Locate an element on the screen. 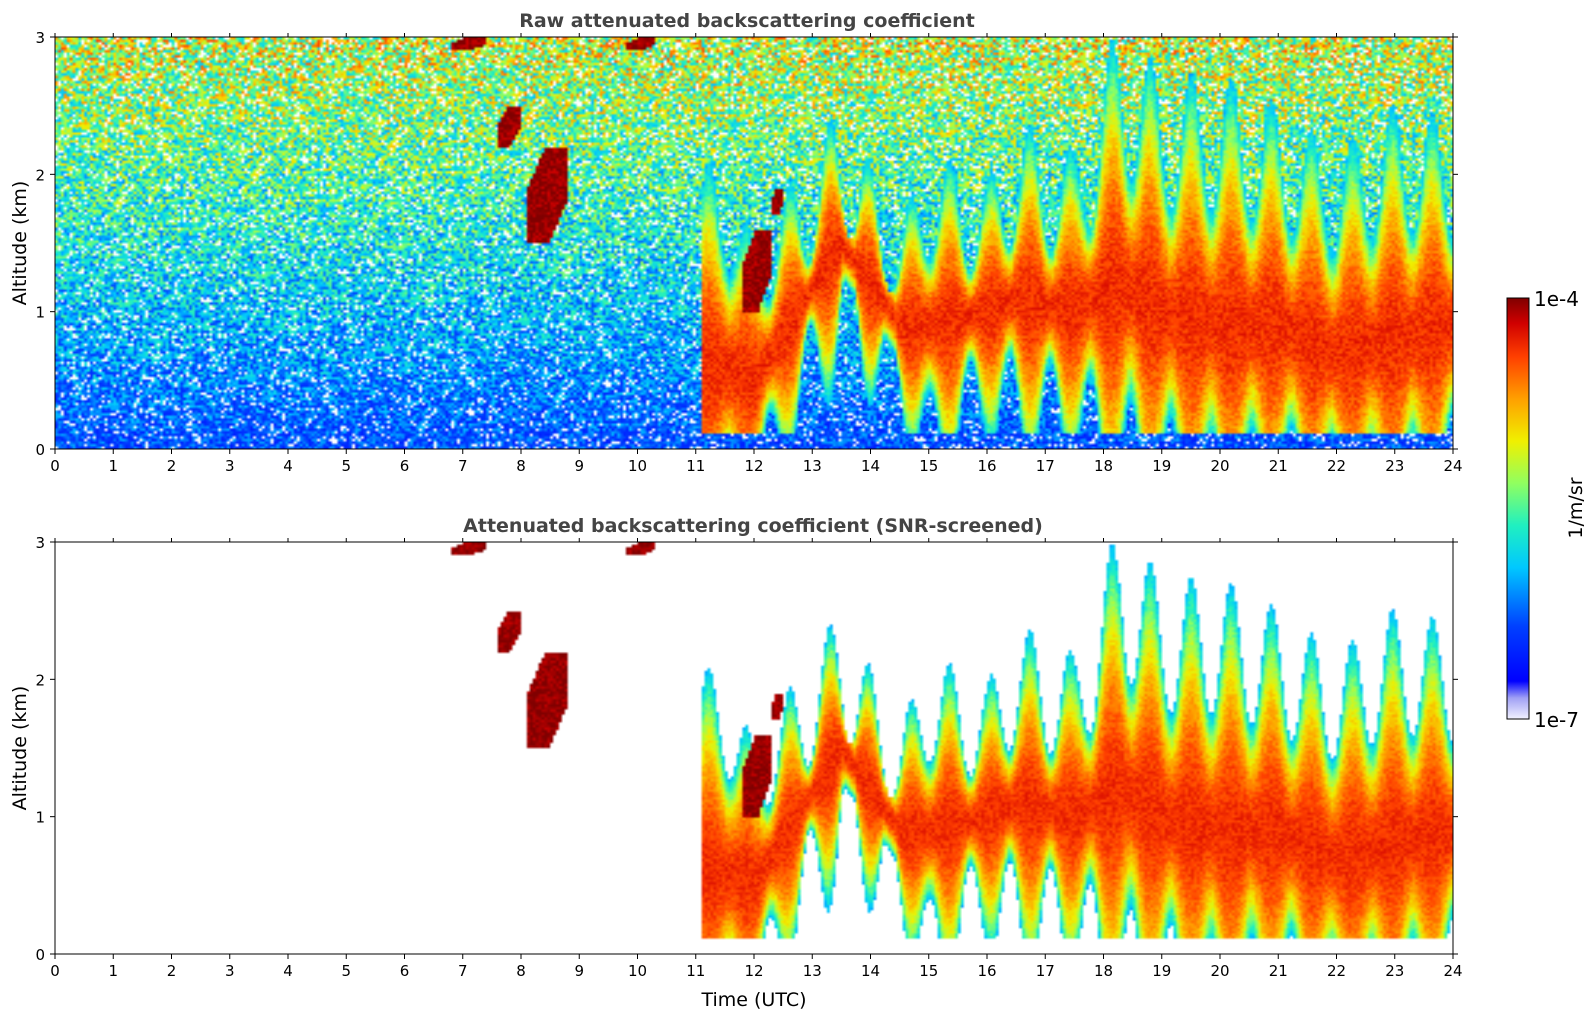 This screenshot has height=1020, width=1595. x-axis-label: Time (UTC) is located at coordinates (753, 1000).